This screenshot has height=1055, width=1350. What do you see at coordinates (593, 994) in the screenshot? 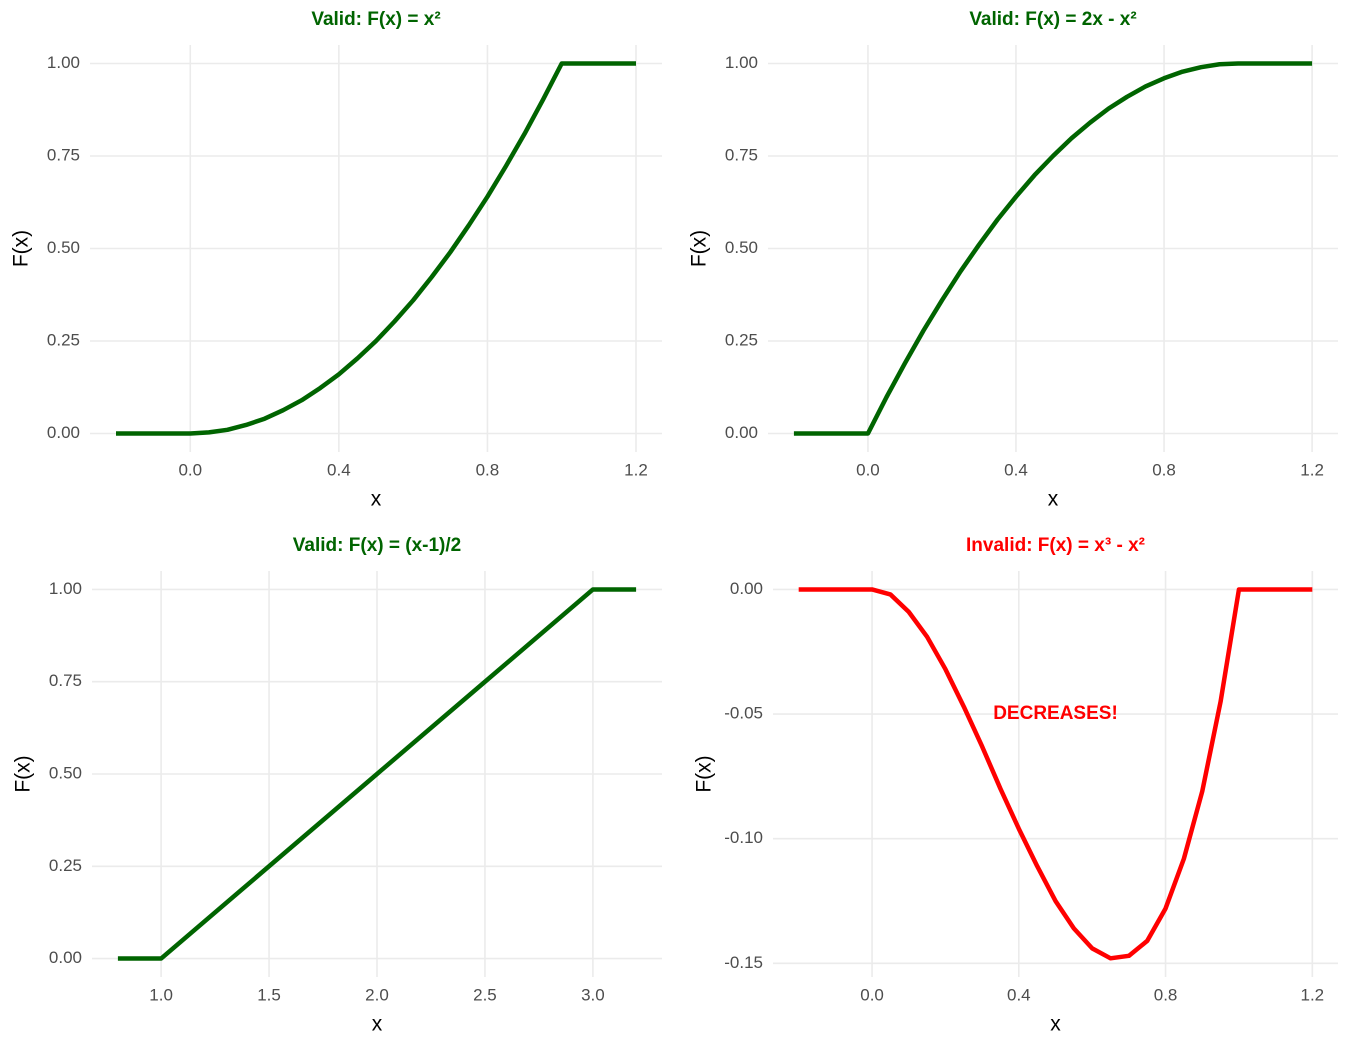
I see `x-tick-label: 3.0` at bounding box center [593, 994].